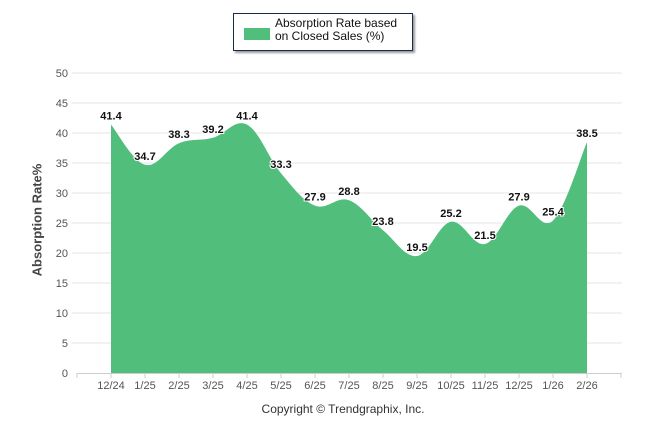 Image resolution: width=646 pixels, height=434 pixels. Describe the element at coordinates (144, 386) in the screenshot. I see `x-tick-label: 1/25` at that location.